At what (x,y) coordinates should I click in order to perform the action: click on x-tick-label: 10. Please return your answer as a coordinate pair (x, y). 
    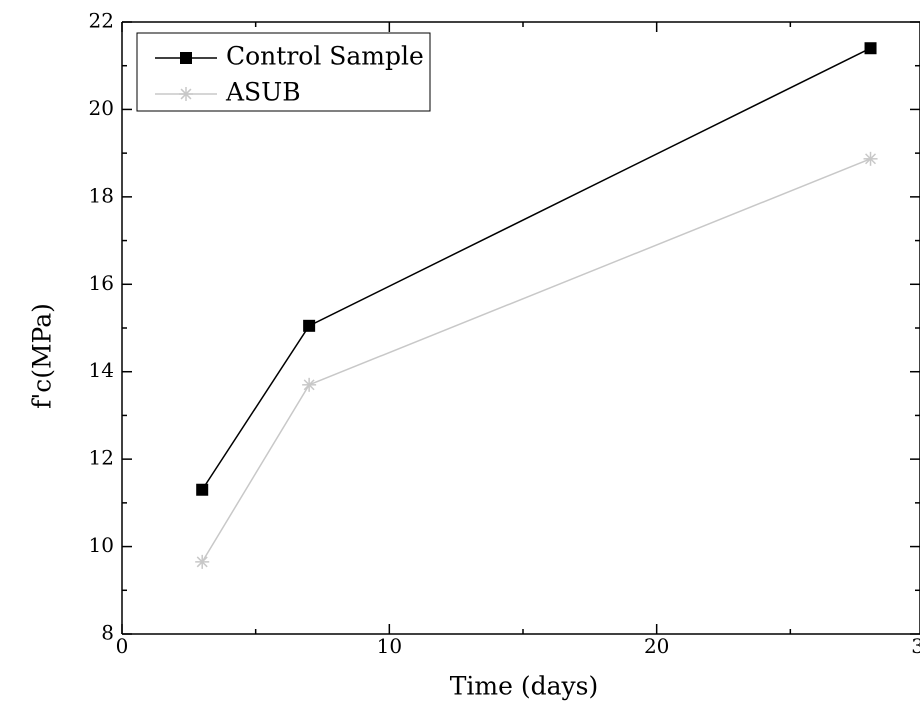
    Looking at the image, I should click on (389, 646).